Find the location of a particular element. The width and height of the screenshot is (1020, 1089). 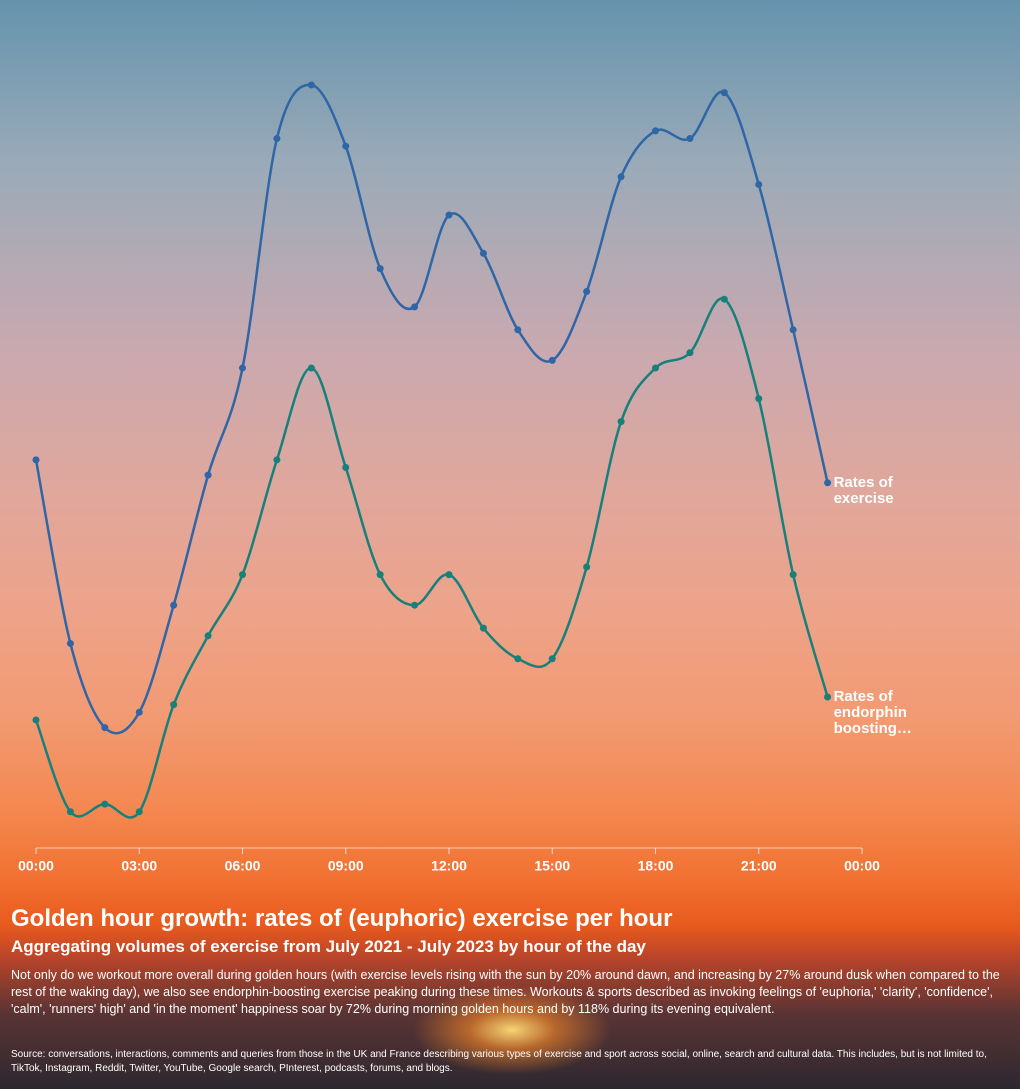

x-tick-label: 09:00 is located at coordinates (346, 866).